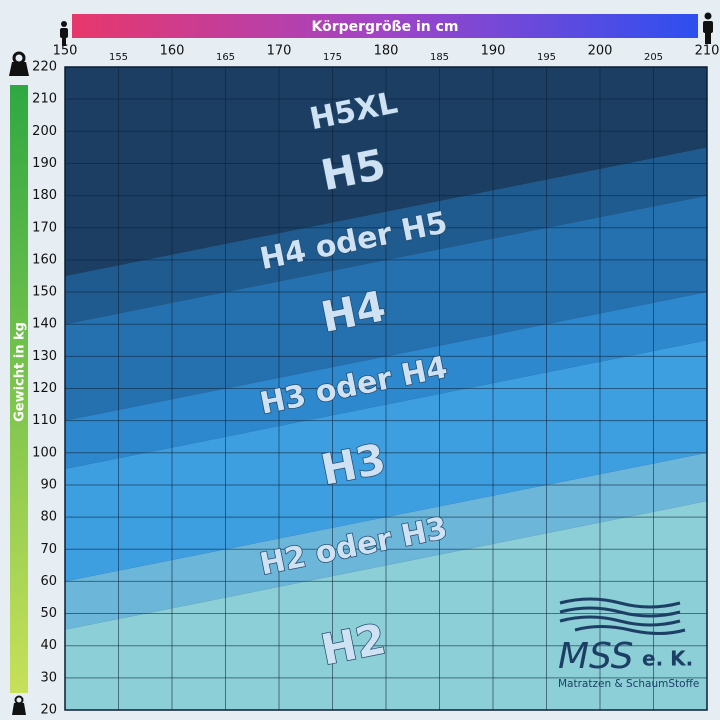 This screenshot has height=720, width=720. I want to click on logo-tagline: Matratzen & SchaumStoffe, so click(628, 684).